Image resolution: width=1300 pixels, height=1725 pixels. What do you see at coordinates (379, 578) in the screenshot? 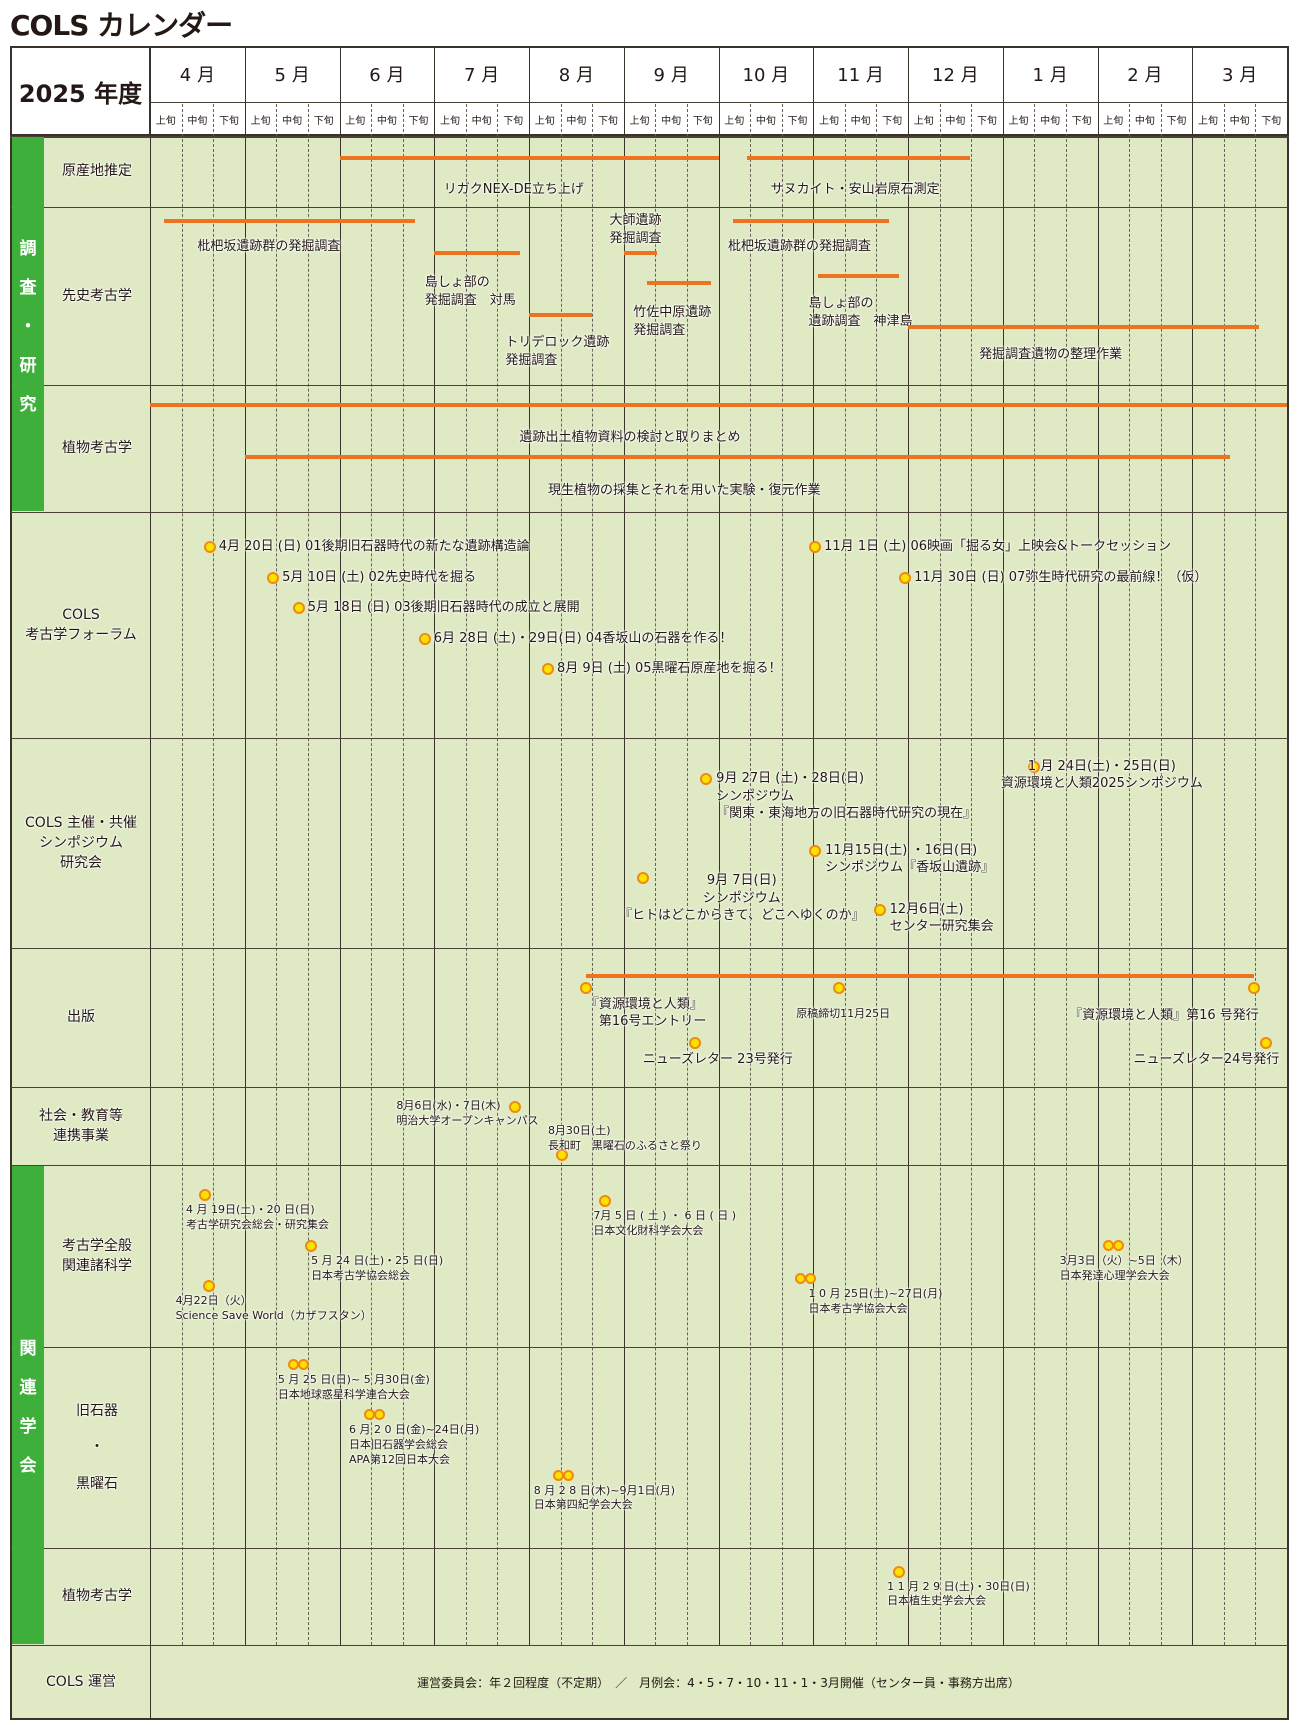
I see `event-label: 5月 10日 (土) 02先史時代を掘る` at bounding box center [379, 578].